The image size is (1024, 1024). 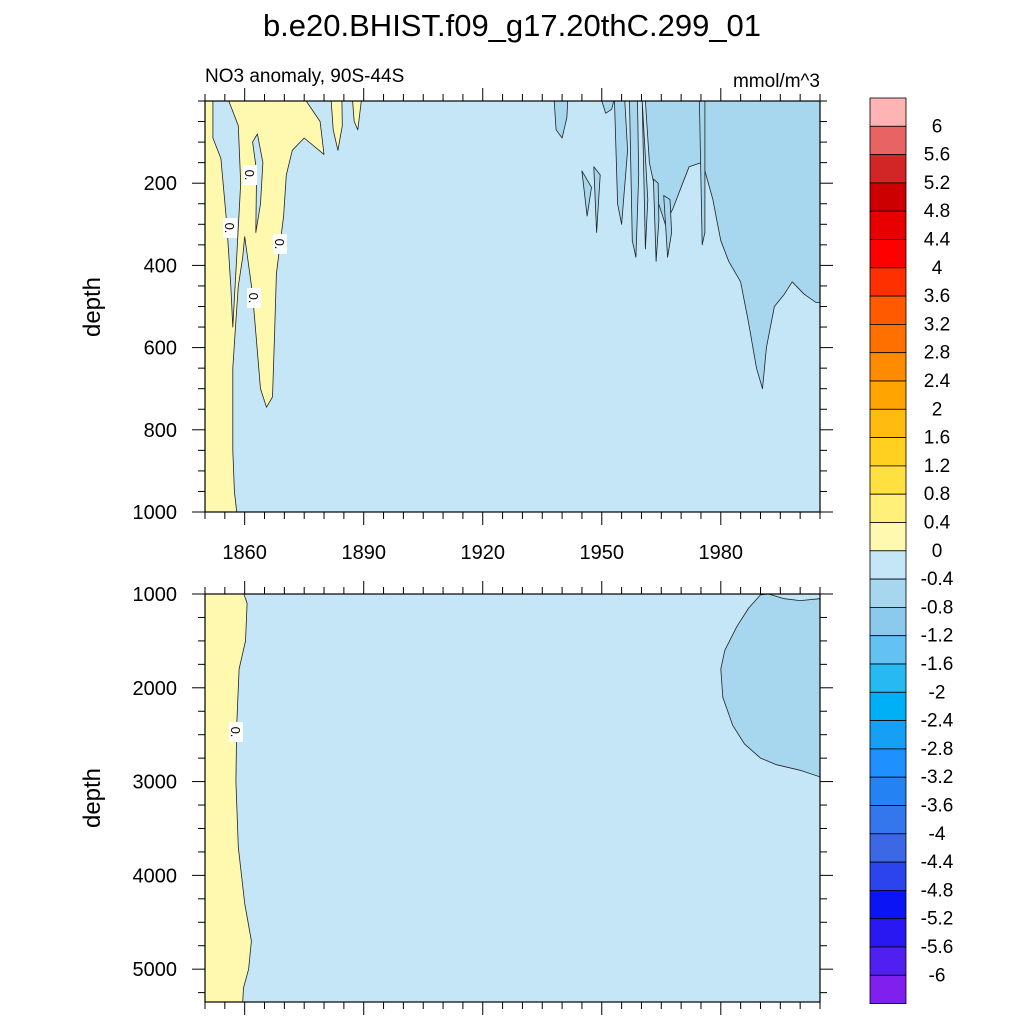 What do you see at coordinates (937, 947) in the screenshot?
I see `colorbar-label: -5.6` at bounding box center [937, 947].